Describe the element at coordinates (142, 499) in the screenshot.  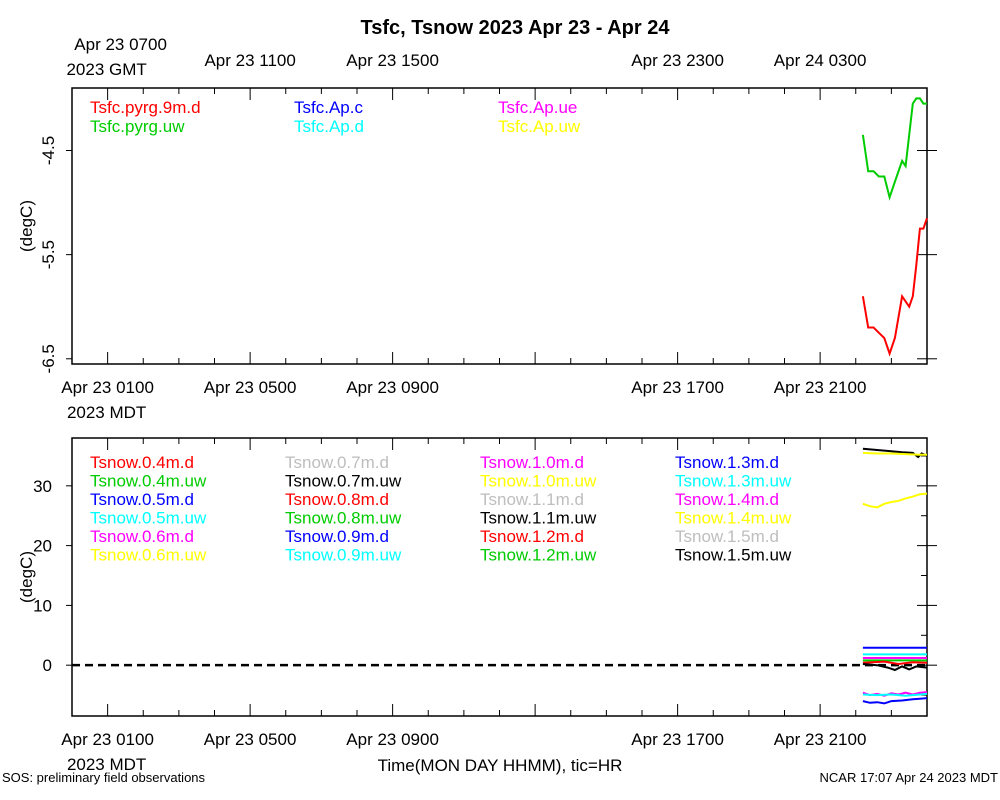
I see `legend-entry: Tsnow.0.5m.d` at that location.